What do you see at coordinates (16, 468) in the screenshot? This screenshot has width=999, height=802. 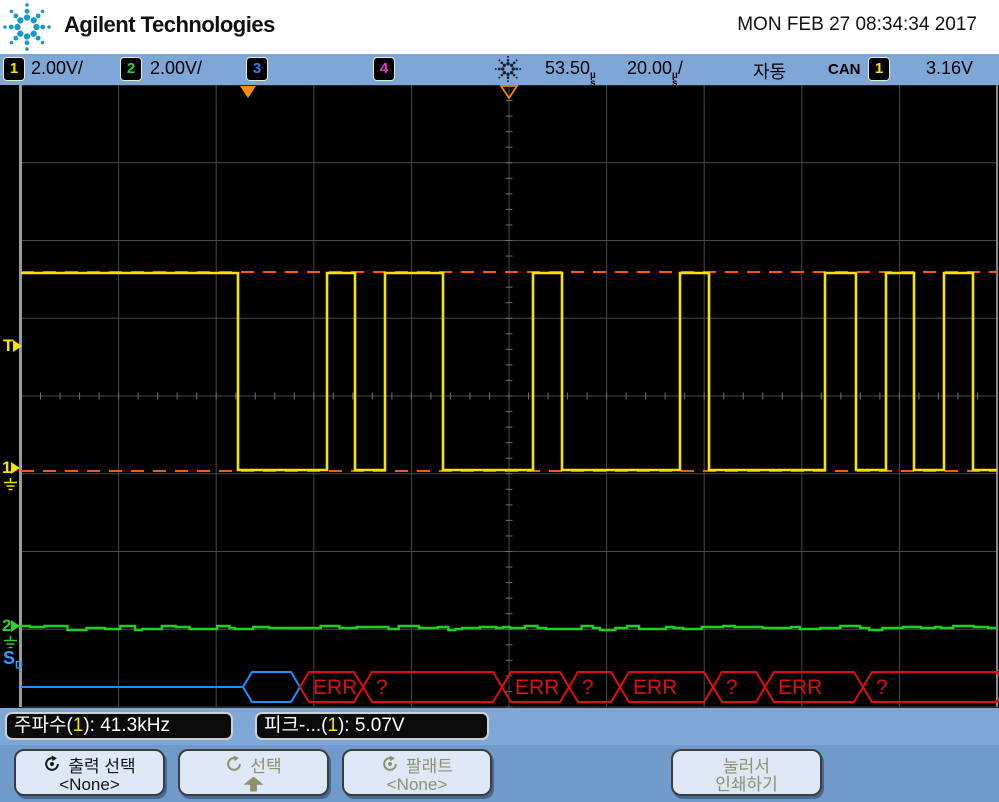 I see `ch1-arrow-icon` at bounding box center [16, 468].